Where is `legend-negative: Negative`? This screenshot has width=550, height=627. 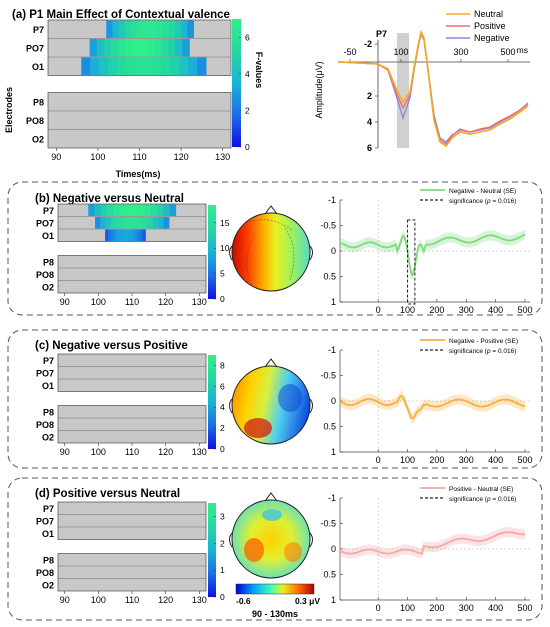
legend-negative: Negative is located at coordinates (492, 38).